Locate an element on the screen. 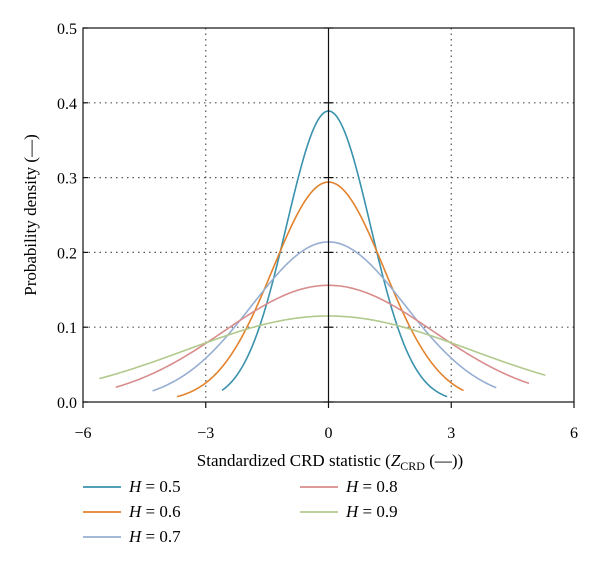  legend-label: H = 0.9 is located at coordinates (371, 511).